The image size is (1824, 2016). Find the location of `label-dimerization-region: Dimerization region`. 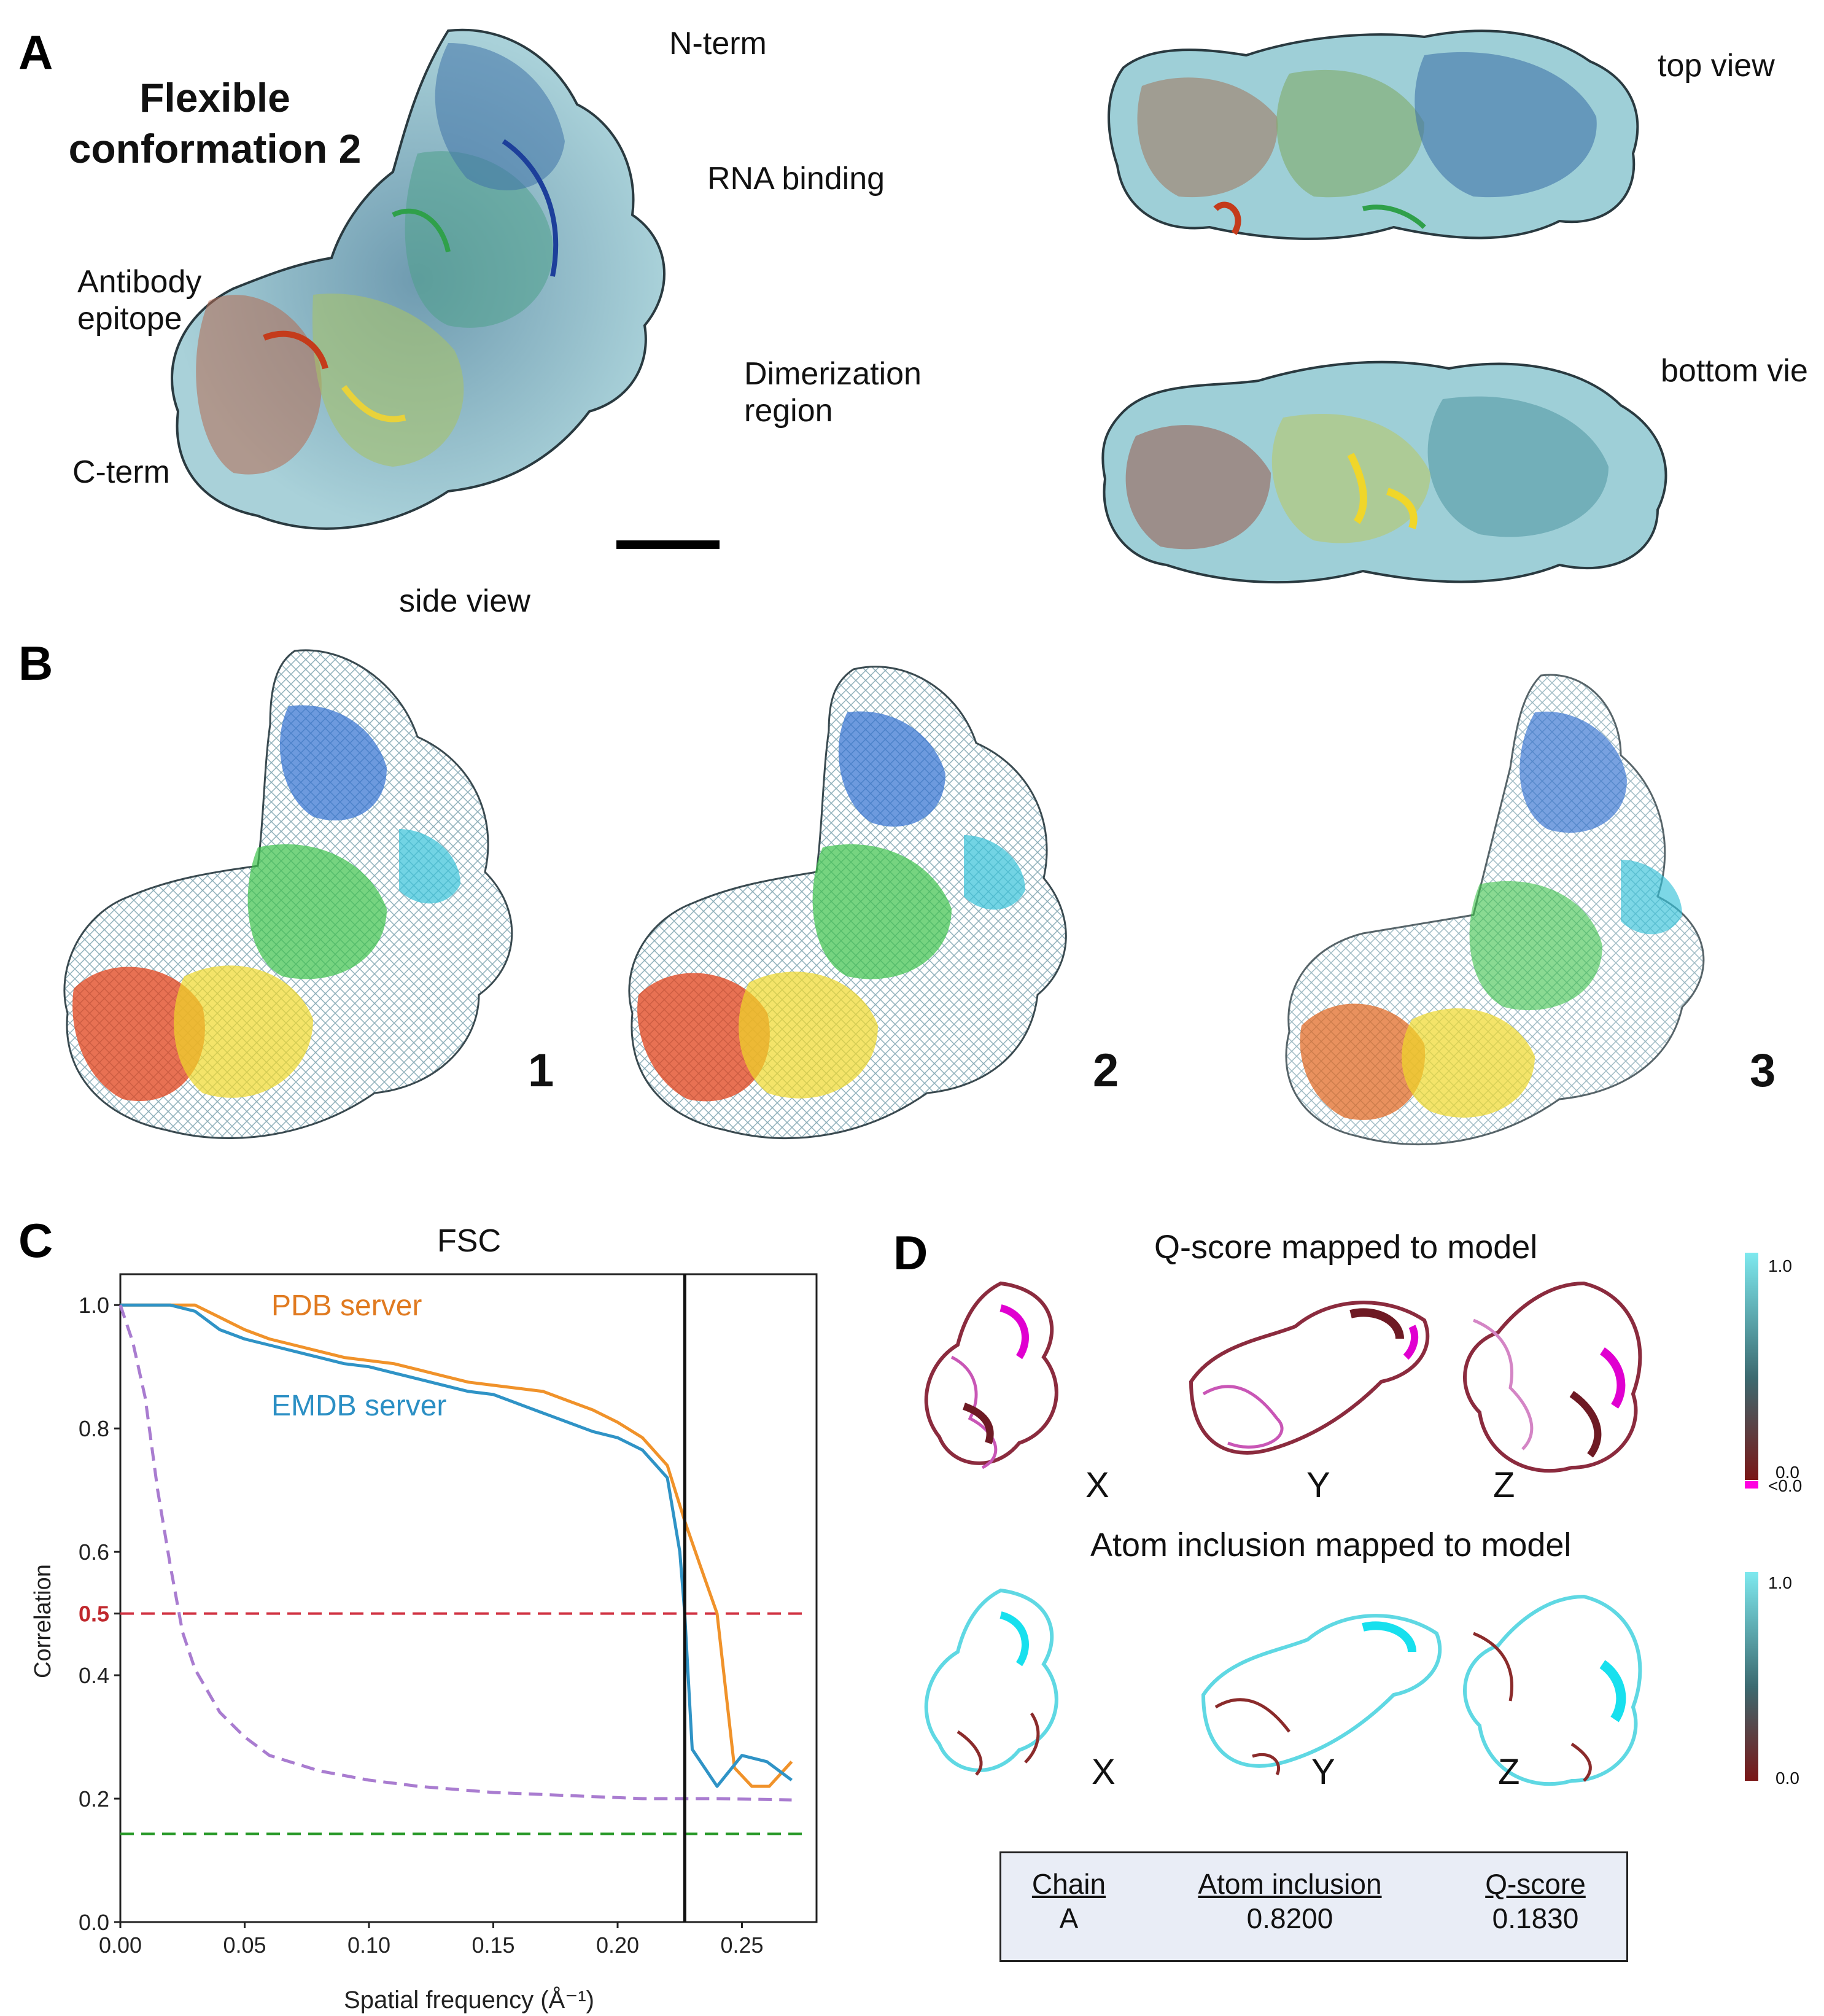

label-dimerization-region: Dimerization region is located at coordinates (833, 393).